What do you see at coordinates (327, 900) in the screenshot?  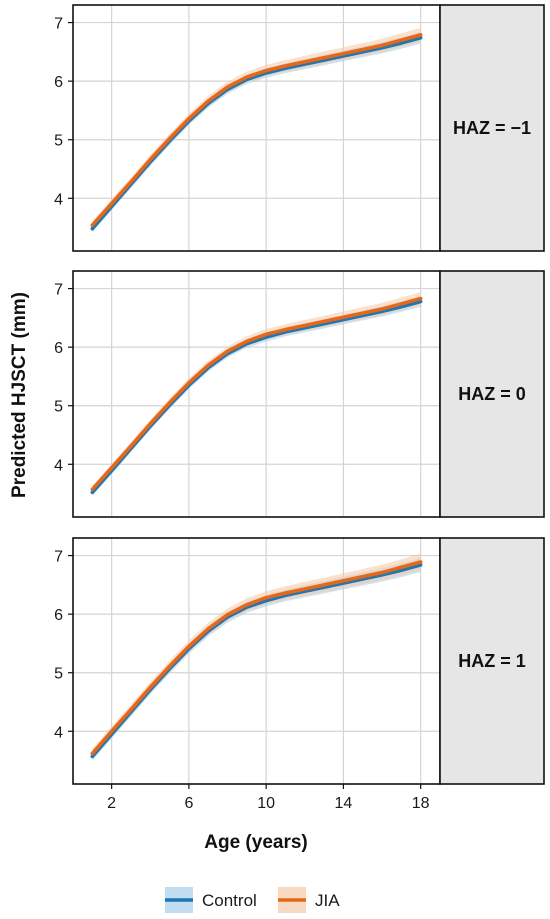 I see `legend-label: JIA` at bounding box center [327, 900].